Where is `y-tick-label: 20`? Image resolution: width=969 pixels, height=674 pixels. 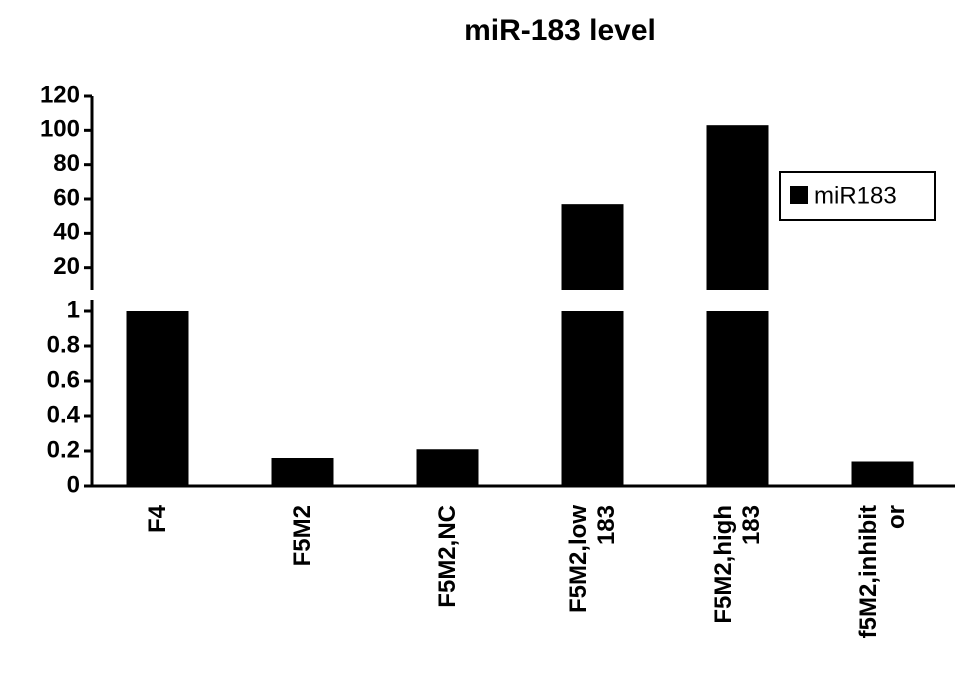
y-tick-label: 20 is located at coordinates (66, 266).